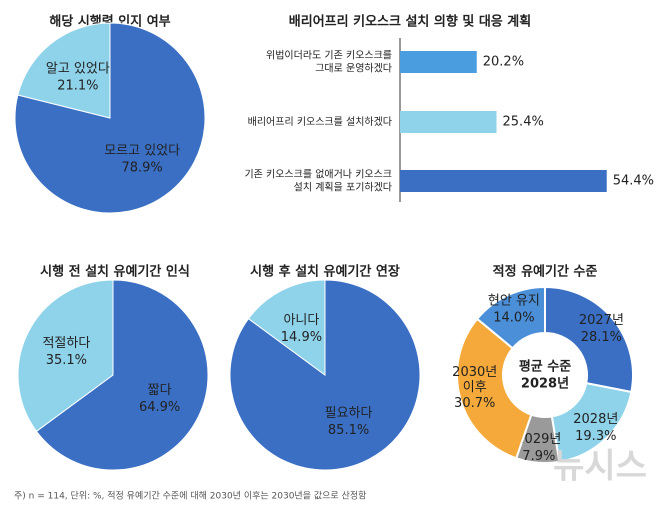  Describe the element at coordinates (601, 337) in the screenshot. I see `slice-value-label: 28.1%` at that location.